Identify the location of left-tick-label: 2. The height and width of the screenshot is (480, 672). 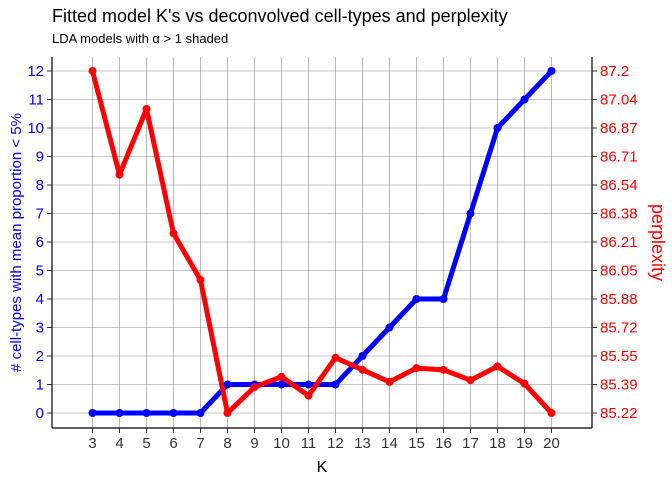
(40, 356).